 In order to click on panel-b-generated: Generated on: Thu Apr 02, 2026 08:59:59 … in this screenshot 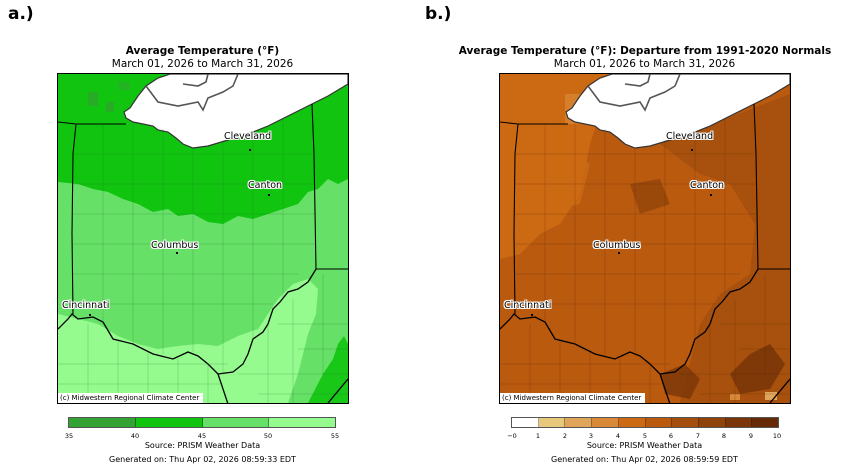, I will do `click(644, 459)`.